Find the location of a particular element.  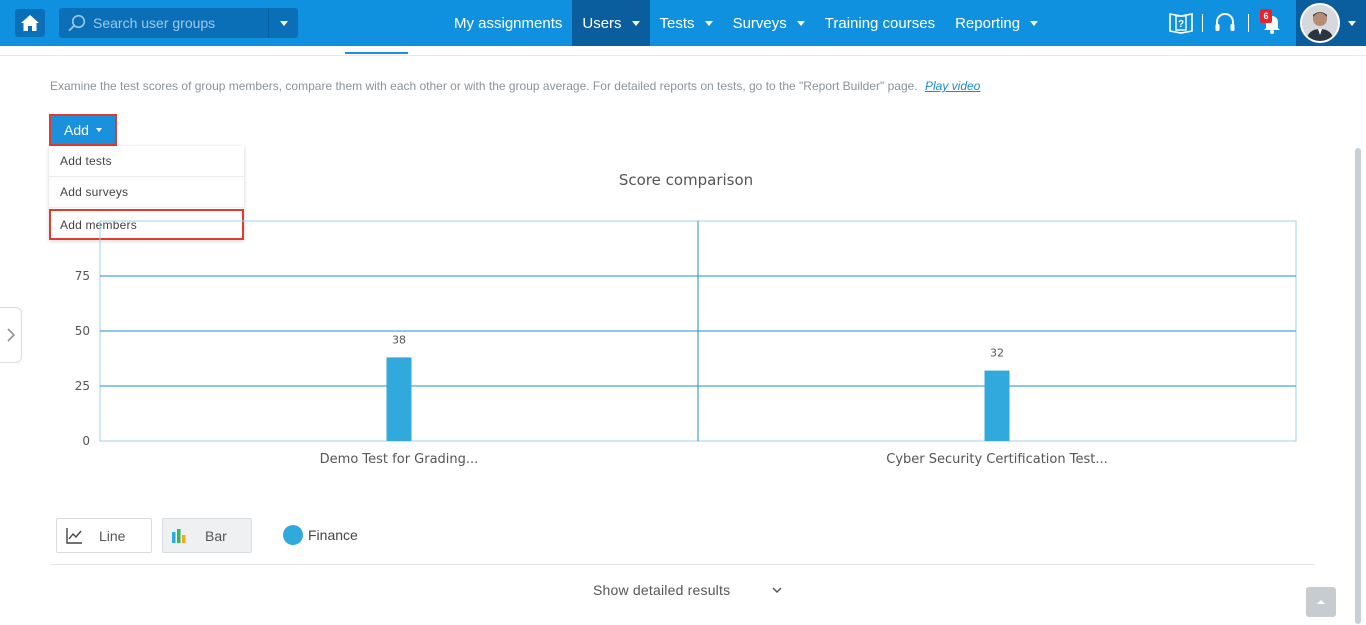

chart-title: Score comparison is located at coordinates (686, 180).